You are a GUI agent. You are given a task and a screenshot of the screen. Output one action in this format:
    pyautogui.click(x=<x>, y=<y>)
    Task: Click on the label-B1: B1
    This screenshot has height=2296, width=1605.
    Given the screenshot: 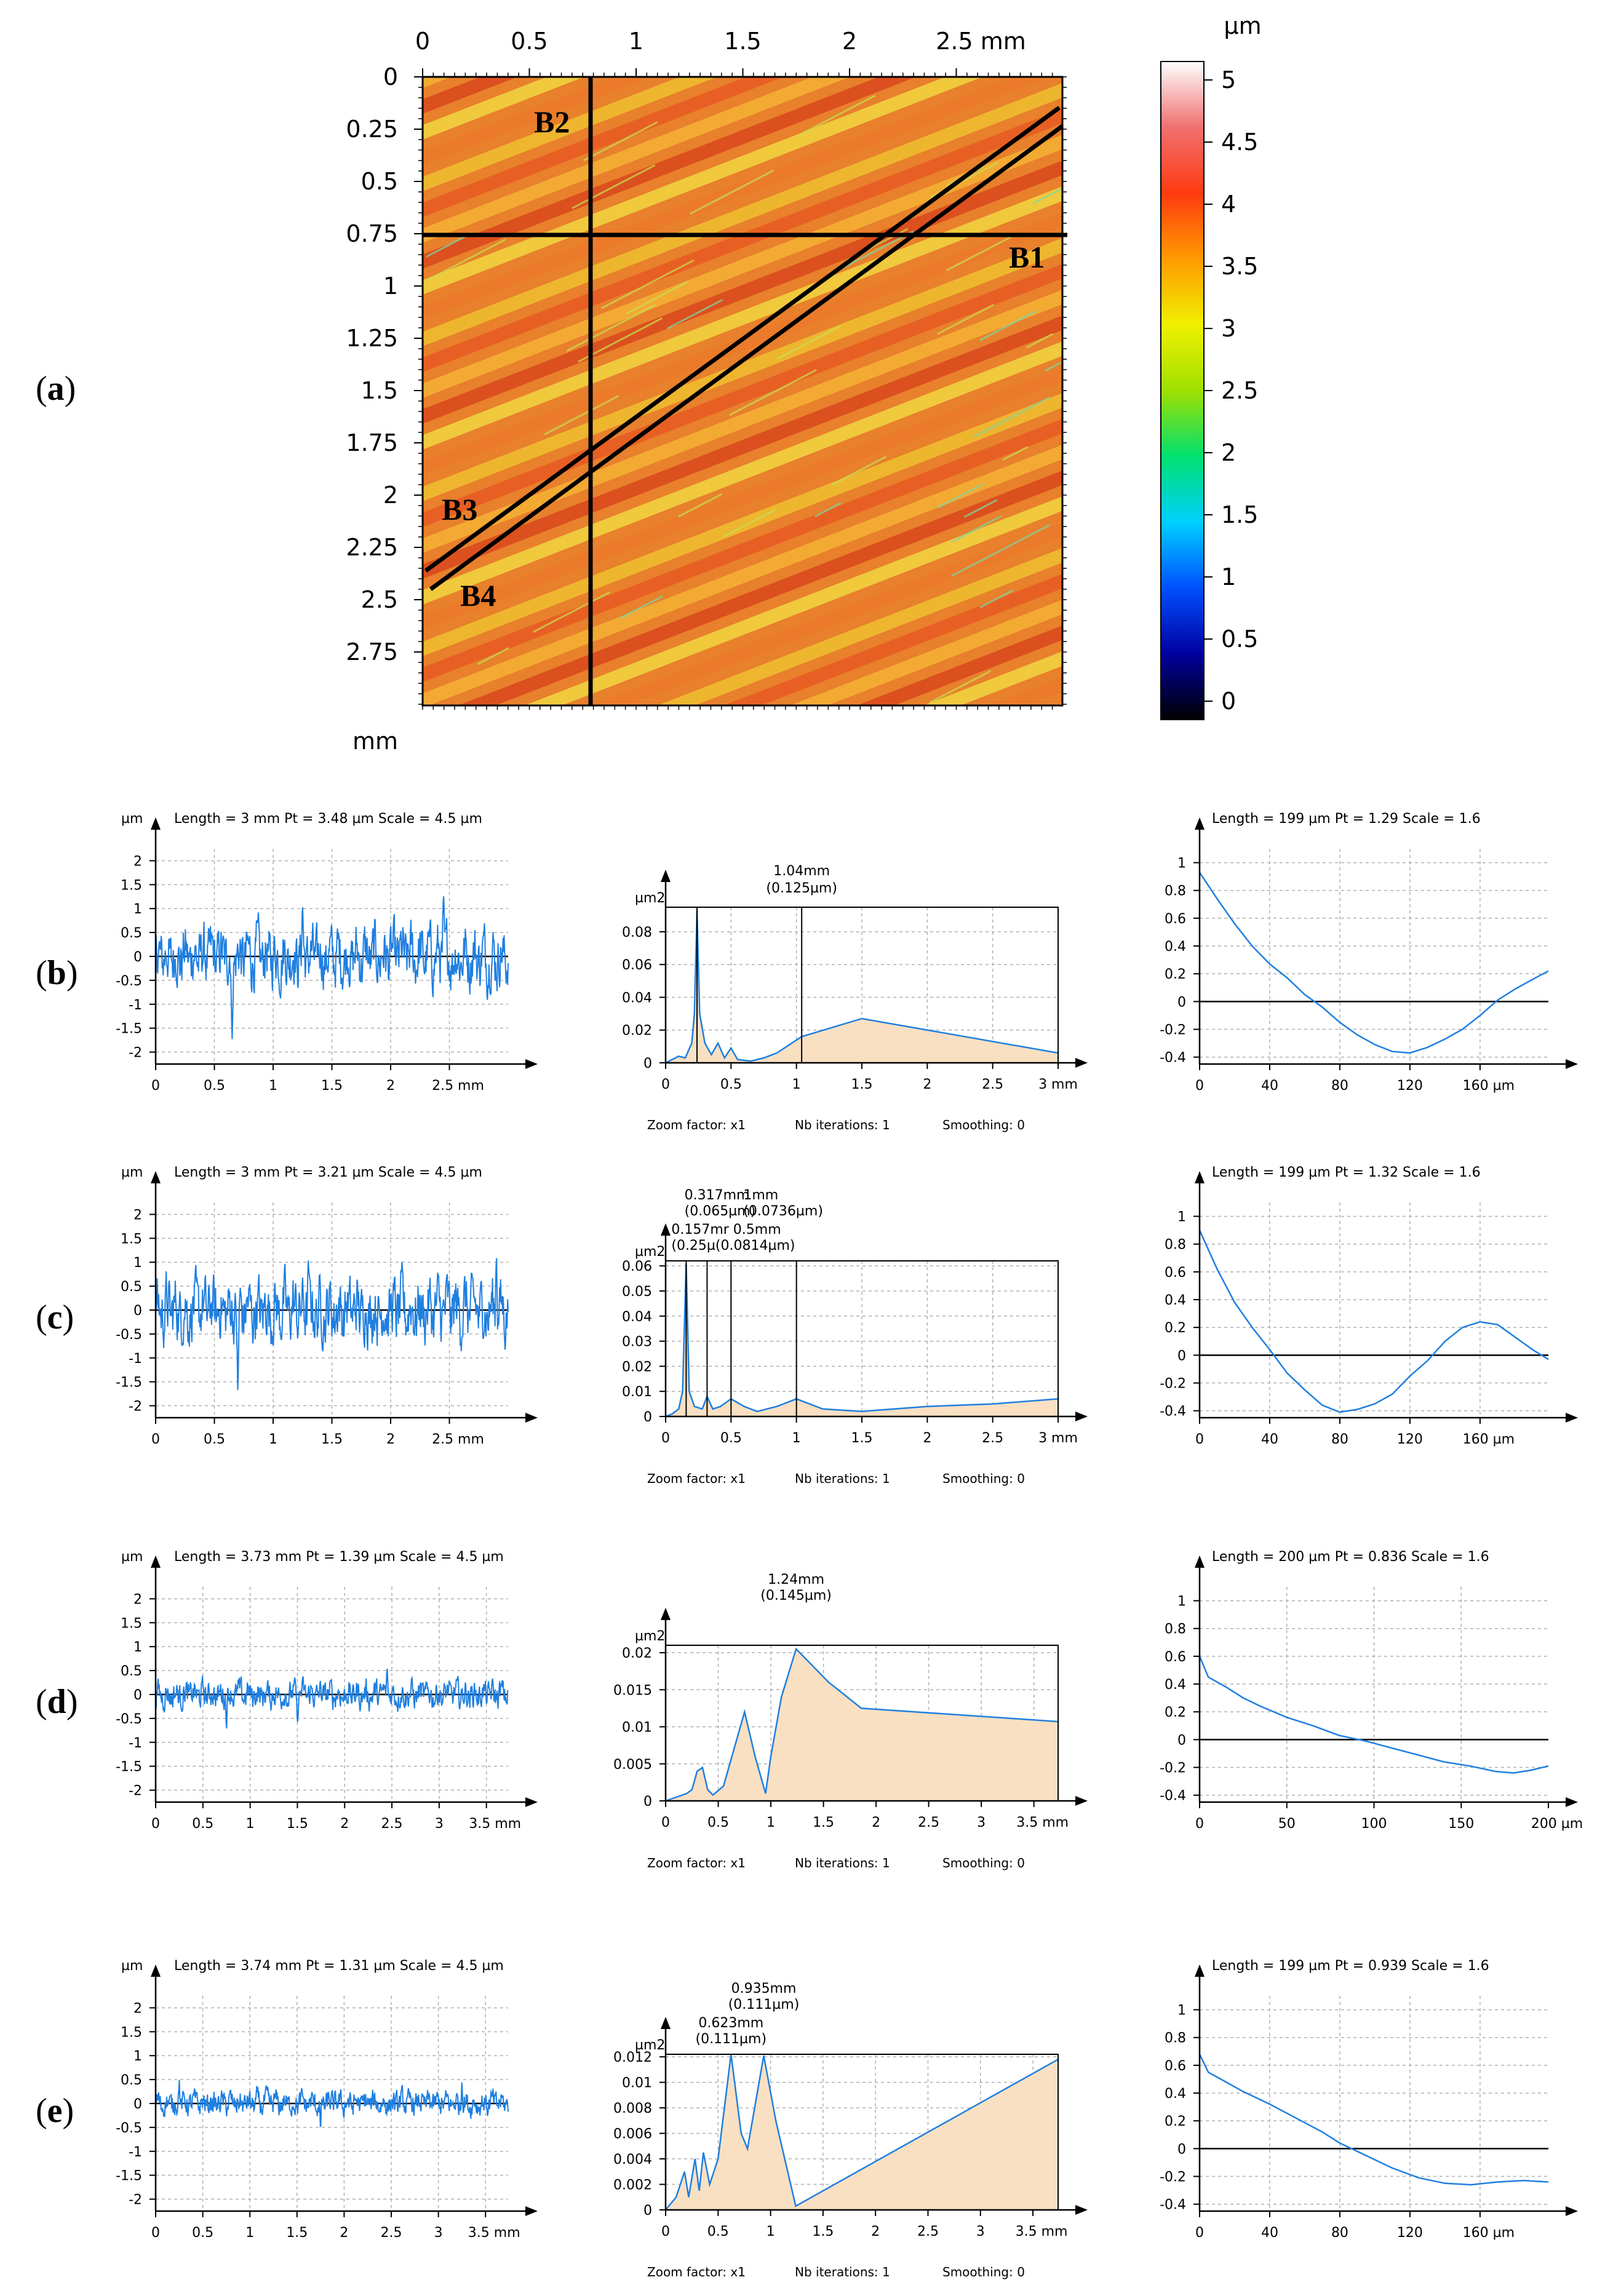 What is the action you would take?
    pyautogui.click(x=1027, y=257)
    